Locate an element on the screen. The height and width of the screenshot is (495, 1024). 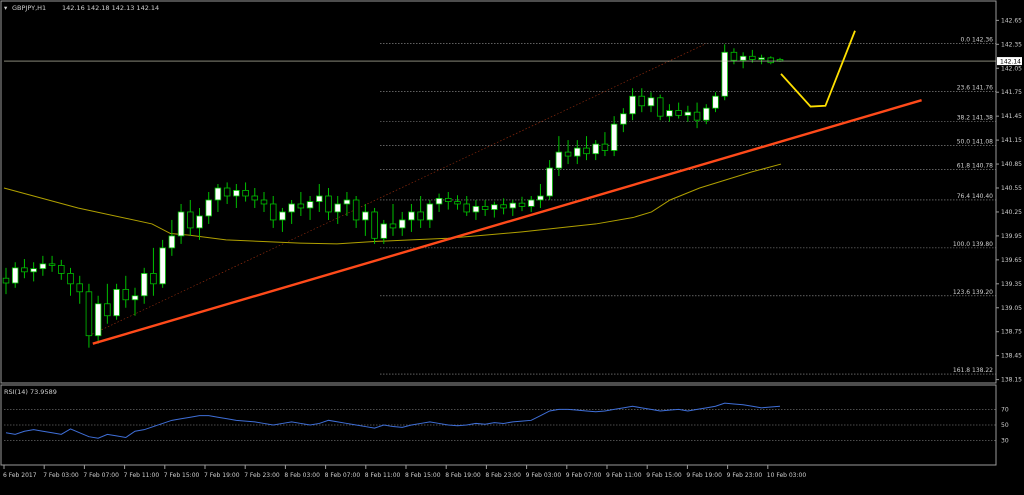
time-tick-label: 7 Feb 03:00 is located at coordinates (61, 475).